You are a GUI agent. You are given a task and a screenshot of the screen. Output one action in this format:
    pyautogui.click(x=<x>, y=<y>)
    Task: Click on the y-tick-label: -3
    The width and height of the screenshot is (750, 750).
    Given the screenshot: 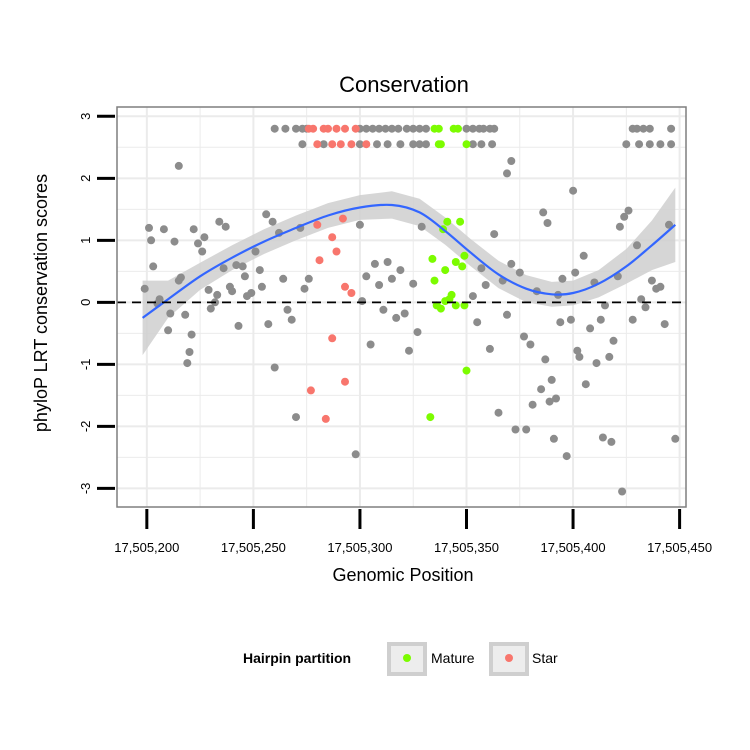 What is the action you would take?
    pyautogui.click(x=85, y=489)
    